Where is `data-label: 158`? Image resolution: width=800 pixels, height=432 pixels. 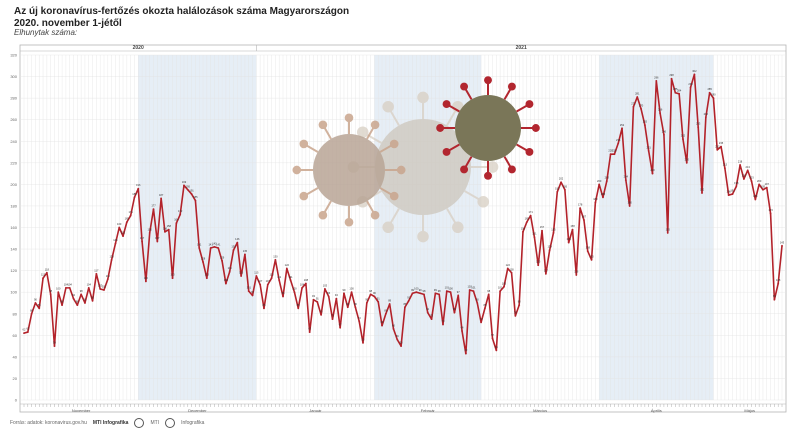
data-label: 158 is located at coordinates (572, 226).